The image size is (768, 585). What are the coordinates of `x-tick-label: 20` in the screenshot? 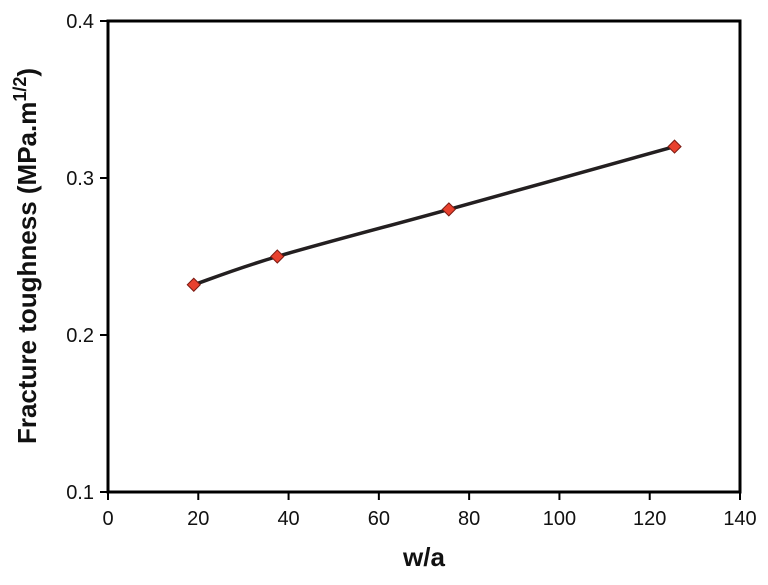 It's located at (198, 519).